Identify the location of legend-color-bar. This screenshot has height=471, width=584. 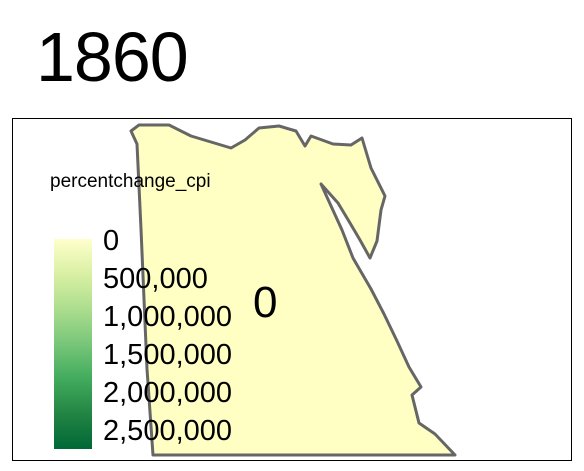
(73, 344).